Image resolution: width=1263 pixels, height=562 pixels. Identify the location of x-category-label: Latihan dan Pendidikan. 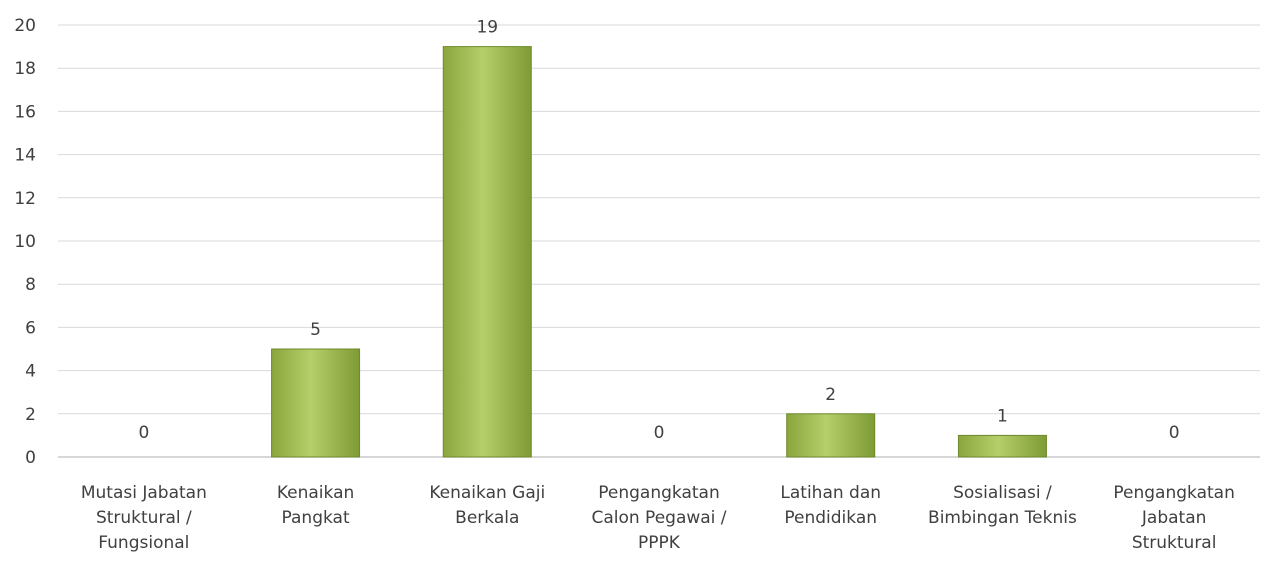
(830, 505).